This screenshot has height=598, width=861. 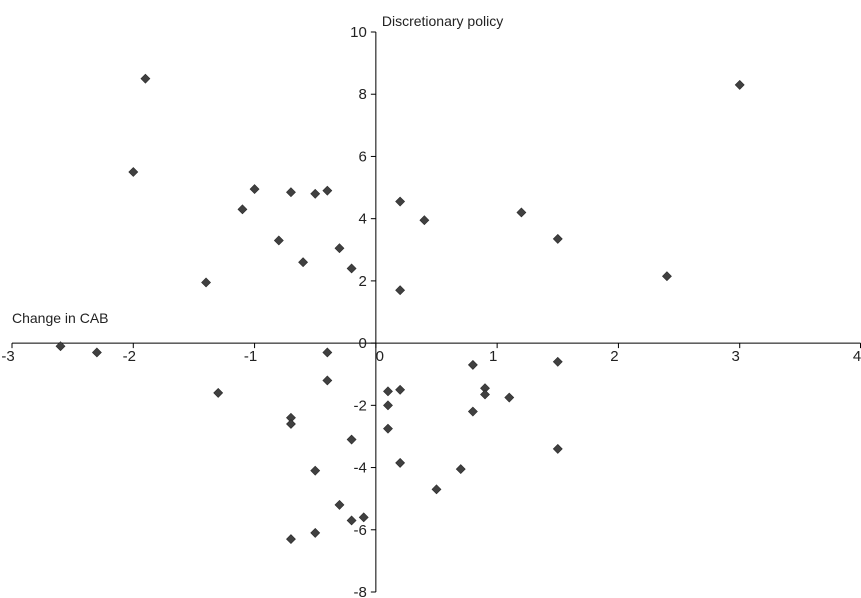 I want to click on y-tick-label: -4, so click(x=360, y=468).